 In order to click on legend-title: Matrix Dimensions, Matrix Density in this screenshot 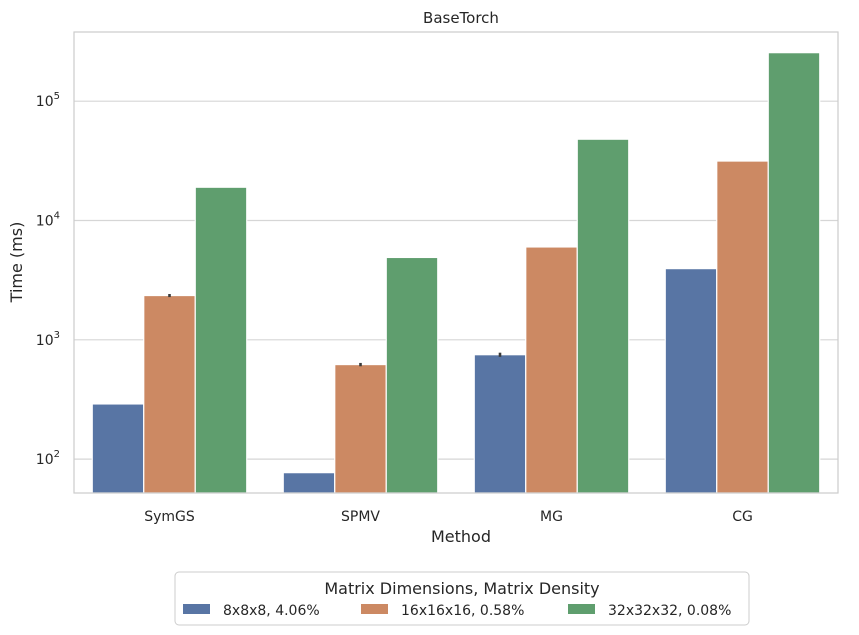, I will do `click(461, 588)`.